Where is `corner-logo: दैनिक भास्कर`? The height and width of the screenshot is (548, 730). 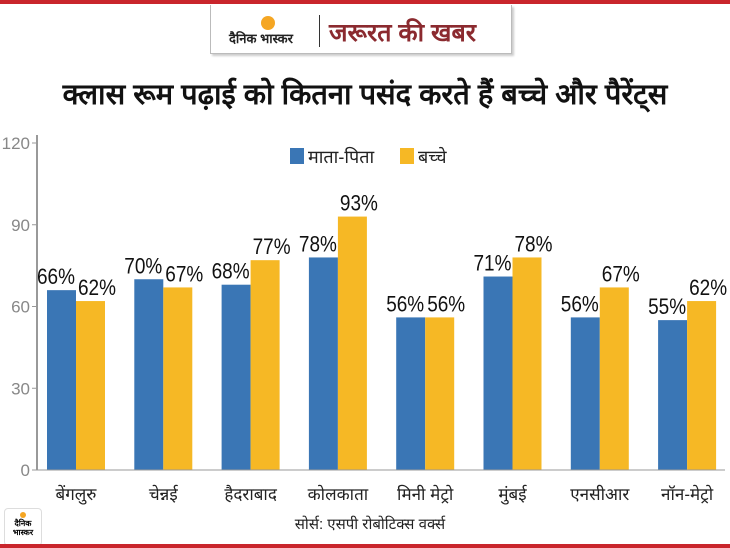
corner-logo: दैनिक भास्कर is located at coordinates (23, 527).